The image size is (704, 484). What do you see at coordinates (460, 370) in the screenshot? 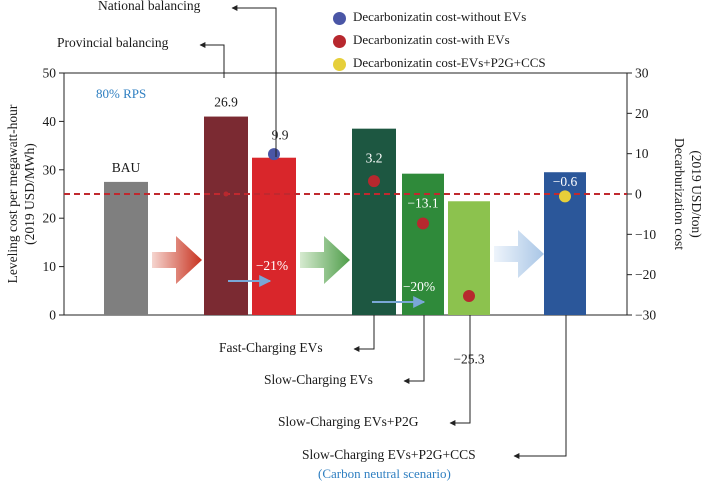
I see `leader-slow-p2g` at bounding box center [460, 370].